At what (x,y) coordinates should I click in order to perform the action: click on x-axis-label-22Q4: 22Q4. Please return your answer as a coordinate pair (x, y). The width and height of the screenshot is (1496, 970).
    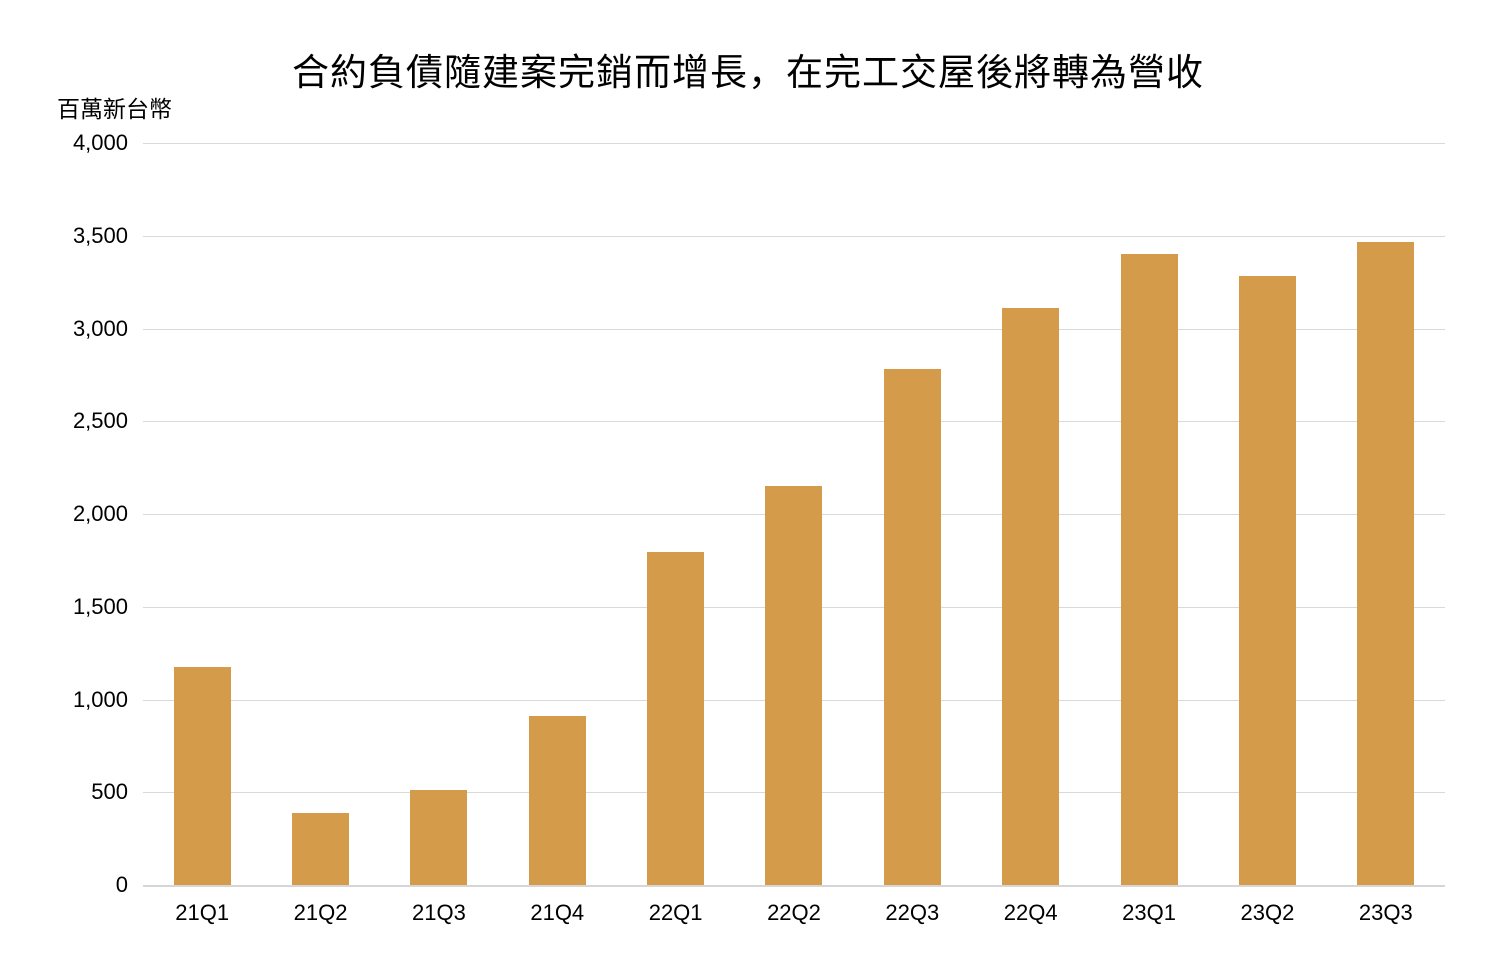
    Looking at the image, I should click on (1030, 912).